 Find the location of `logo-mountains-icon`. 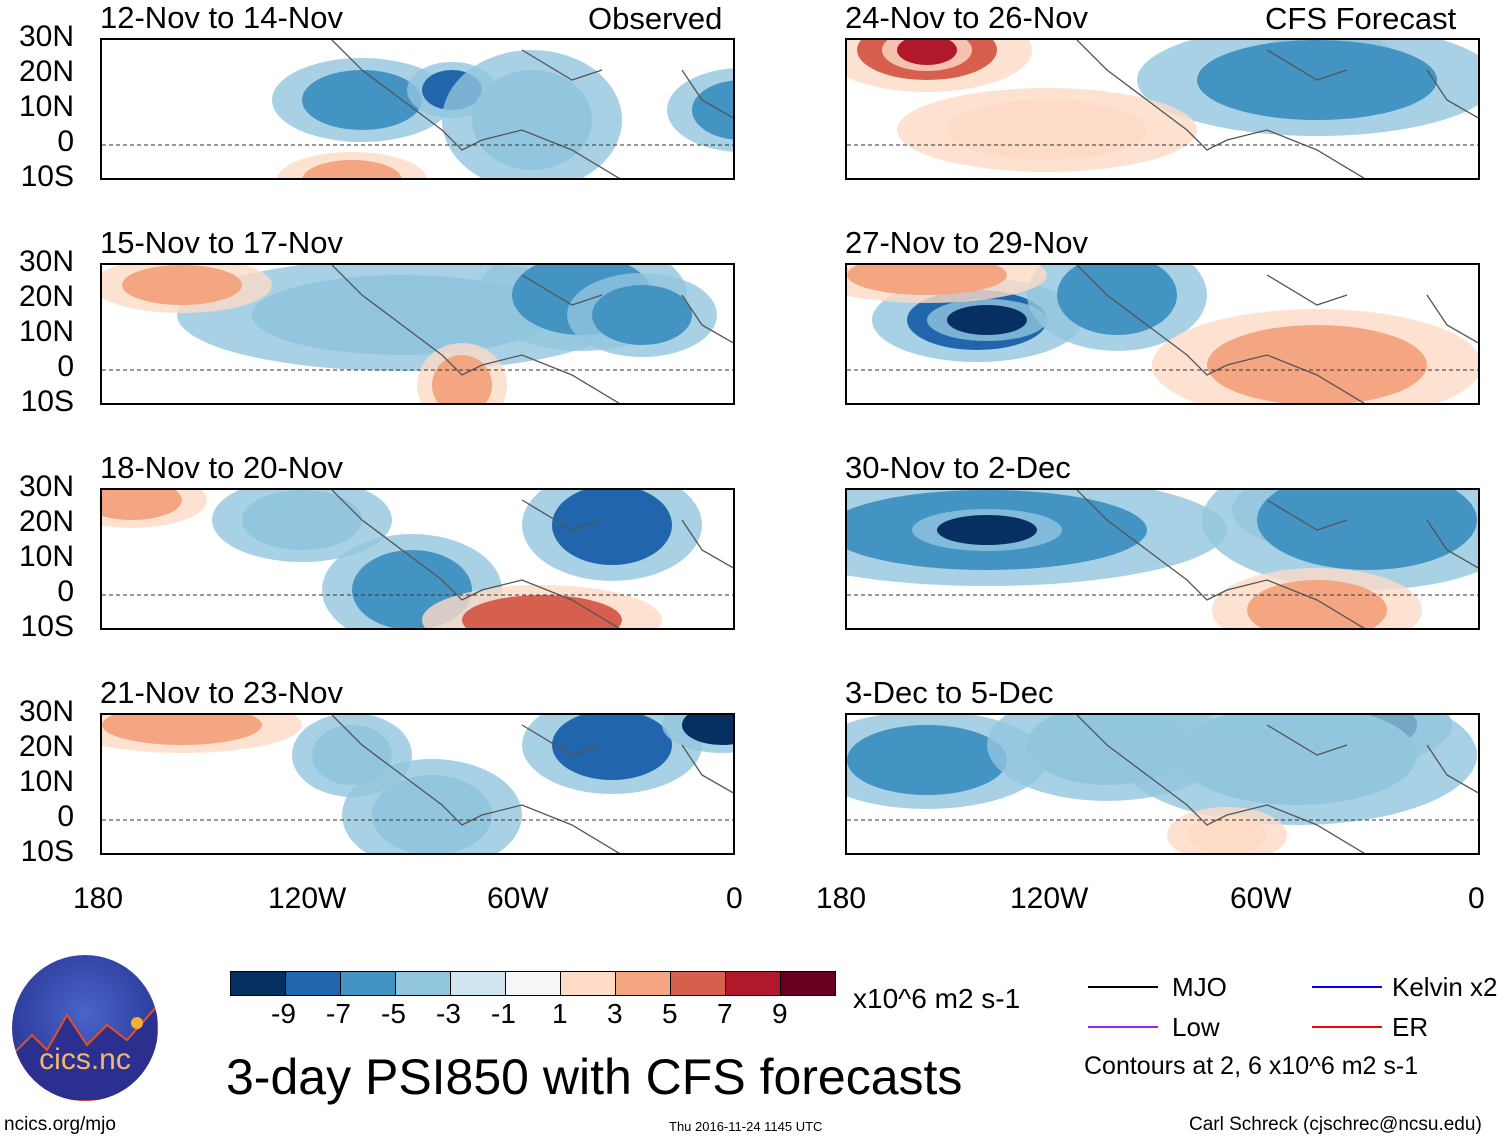

logo-mountains-icon is located at coordinates (85, 1052).